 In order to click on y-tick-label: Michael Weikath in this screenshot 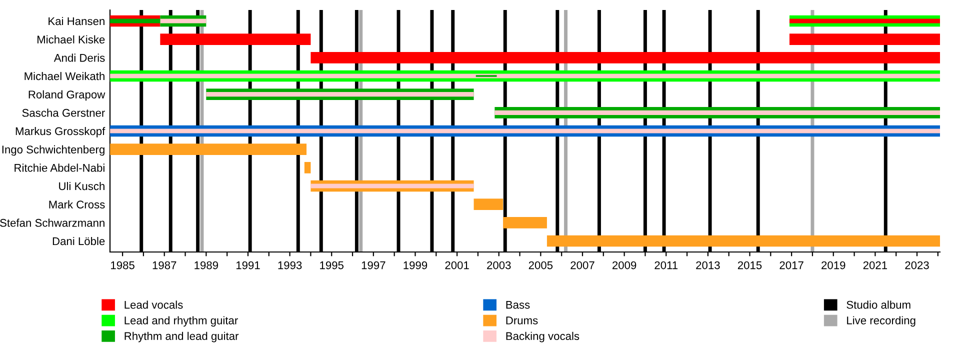, I will do `click(64, 76)`.